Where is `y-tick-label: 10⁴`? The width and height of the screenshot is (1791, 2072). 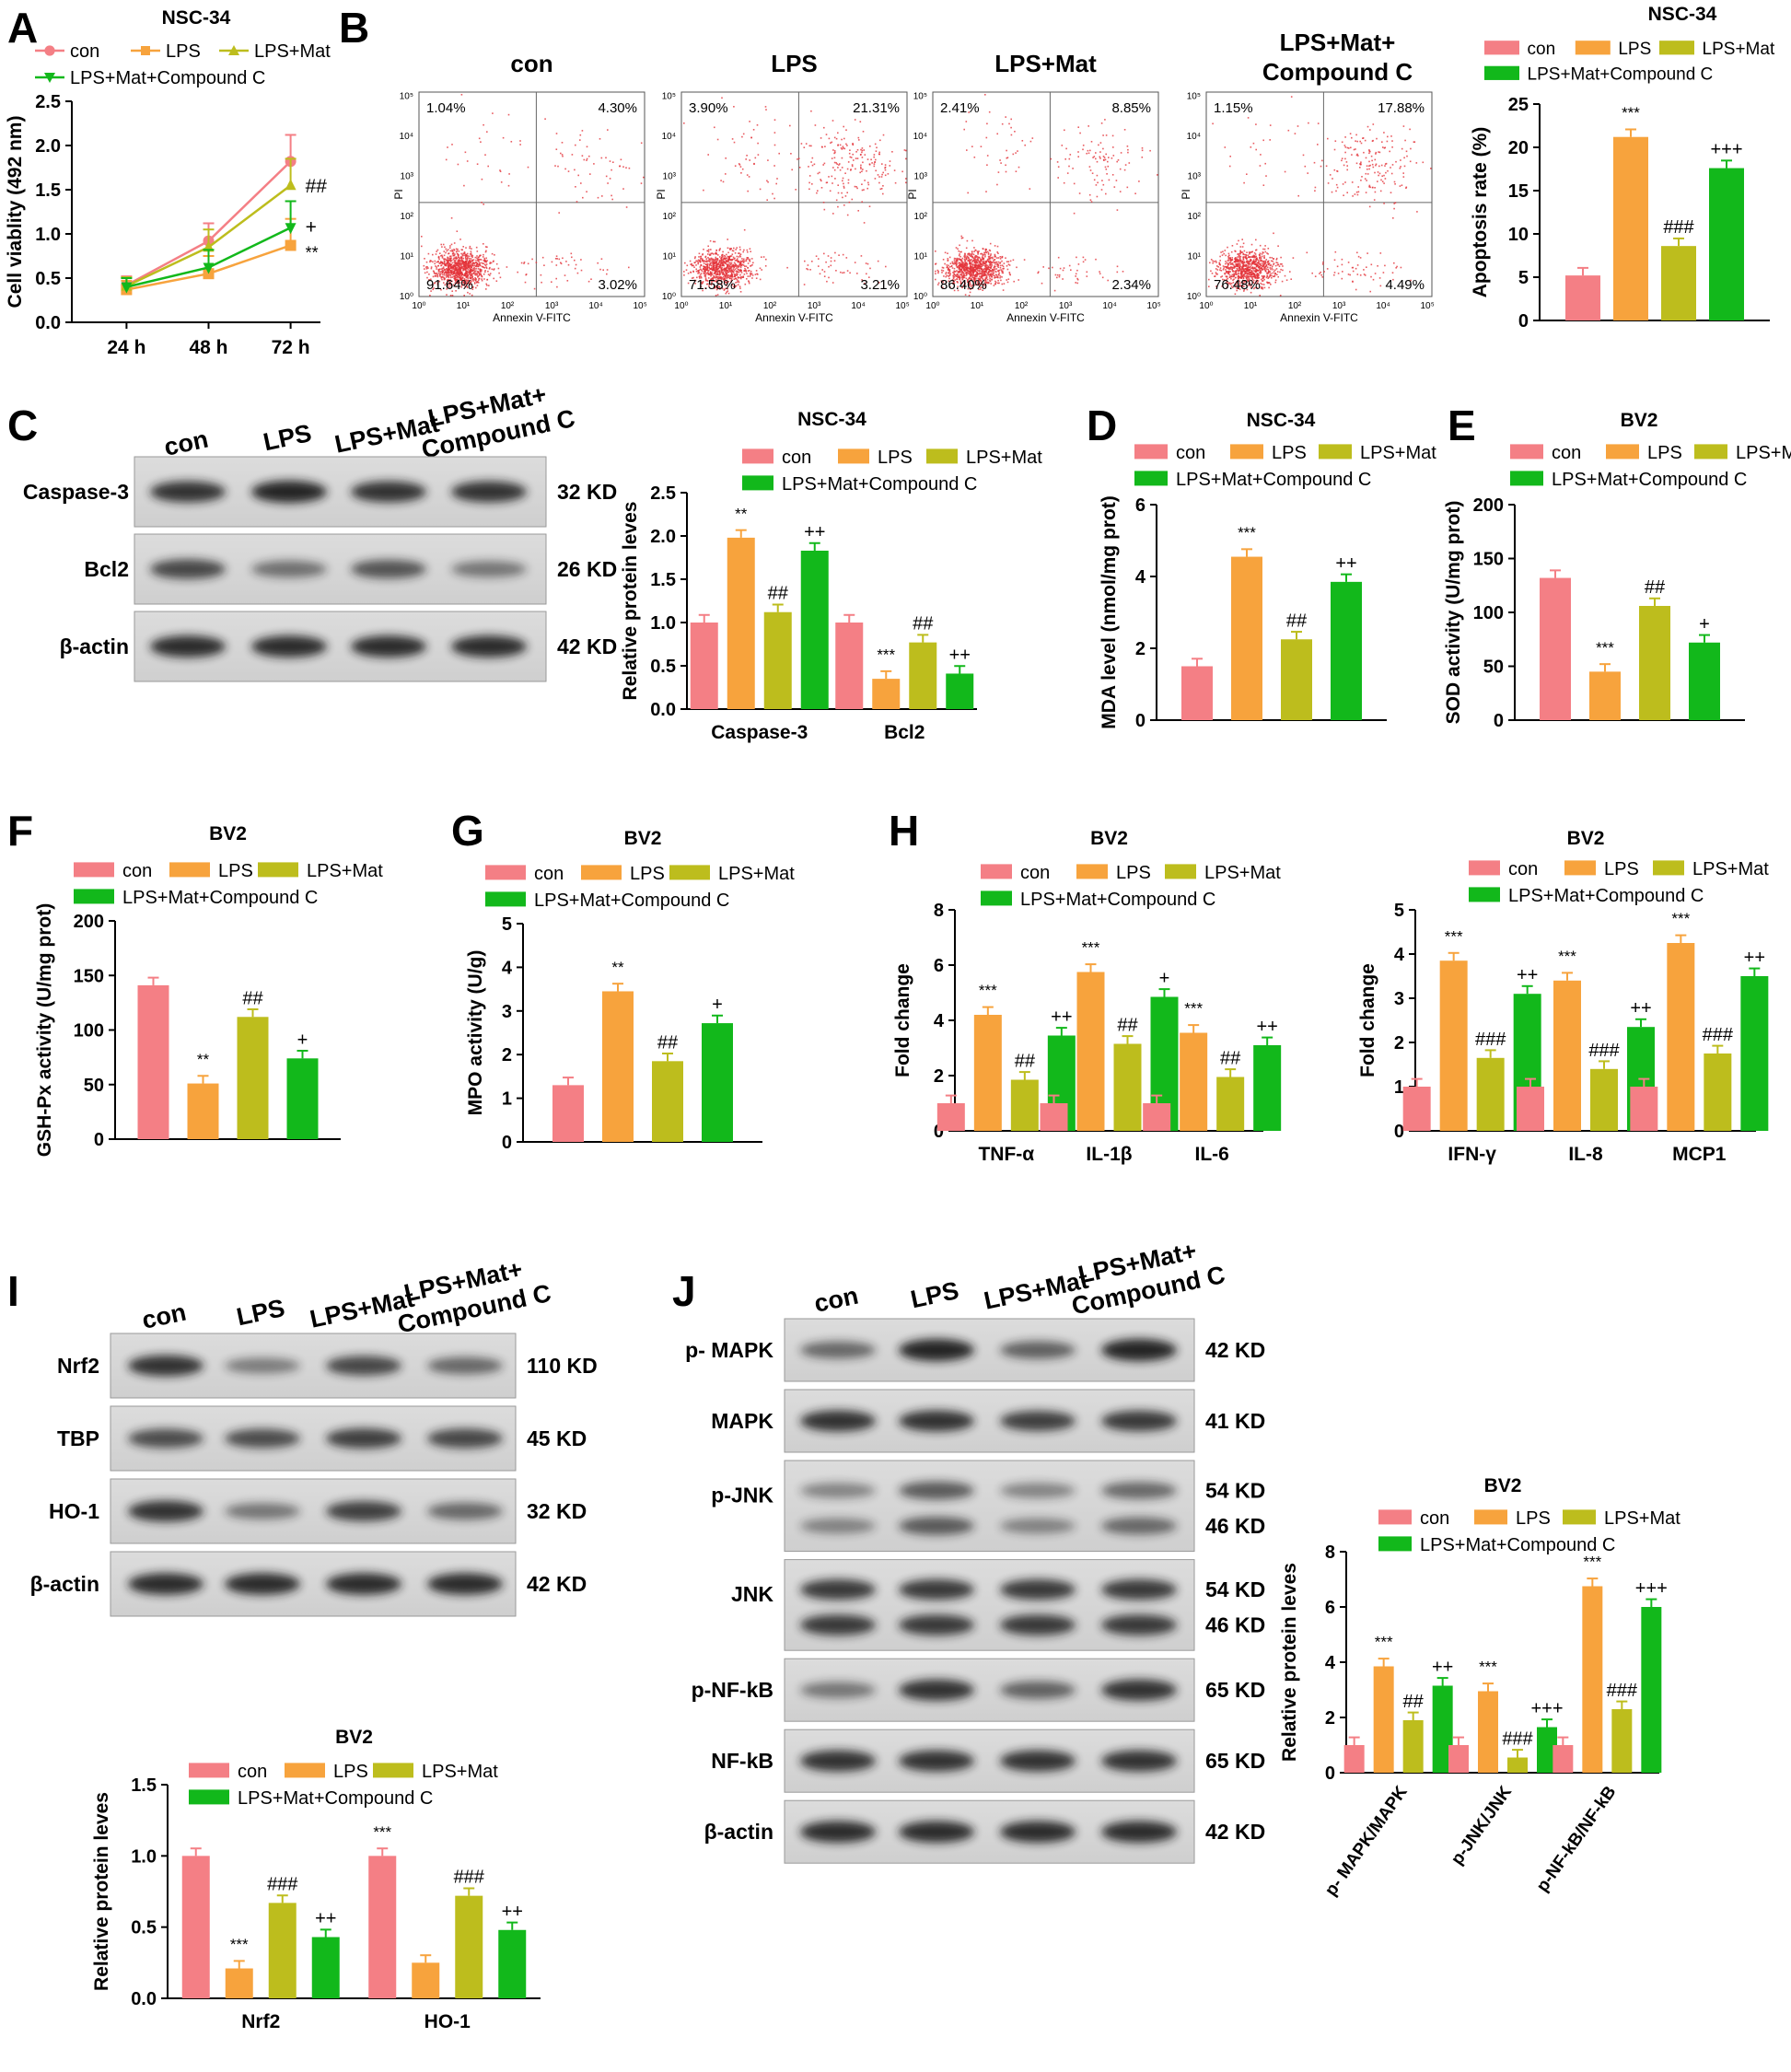 y-tick-label: 10⁴ is located at coordinates (406, 137).